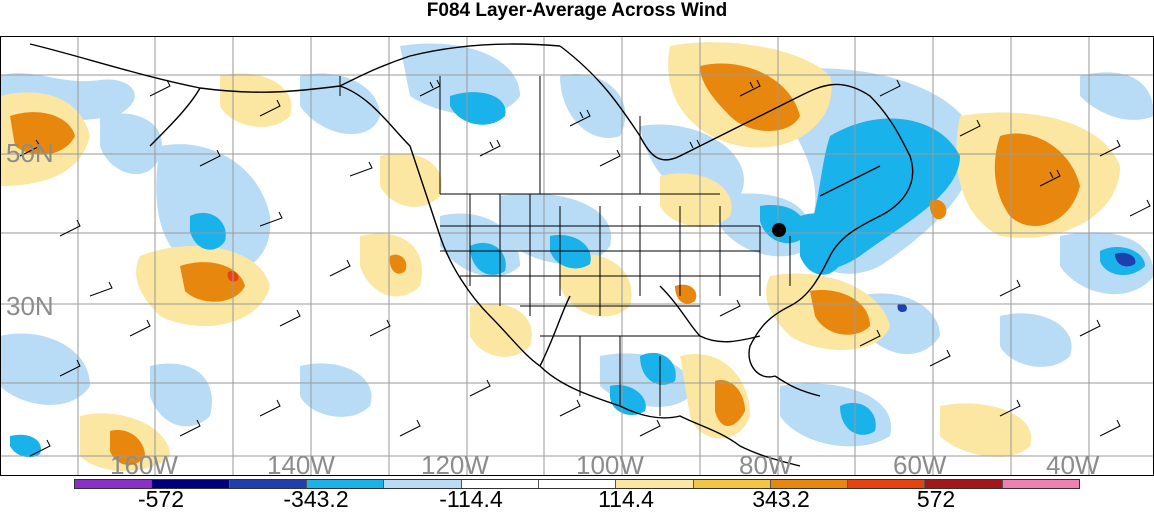 This screenshot has width=1154, height=512. Describe the element at coordinates (577, 10) in the screenshot. I see `map-title: F084 Layer-Average Across Wind` at that location.